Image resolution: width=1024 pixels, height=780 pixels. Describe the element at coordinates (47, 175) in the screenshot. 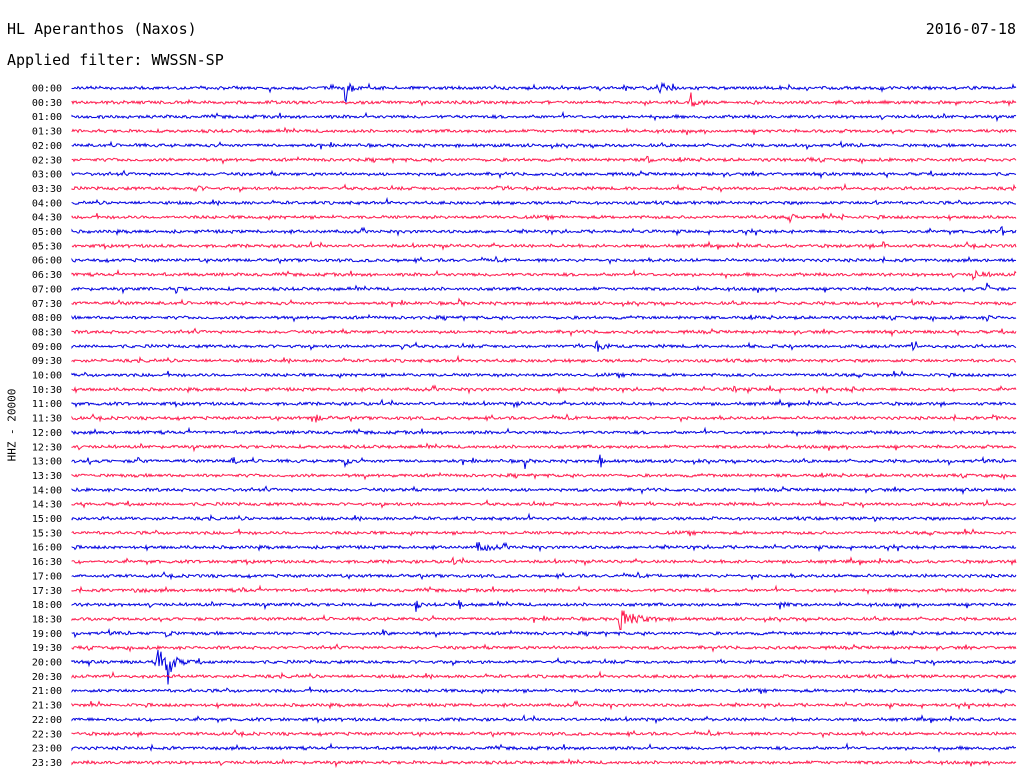

I see `time-label-0300: 03:00` at that location.